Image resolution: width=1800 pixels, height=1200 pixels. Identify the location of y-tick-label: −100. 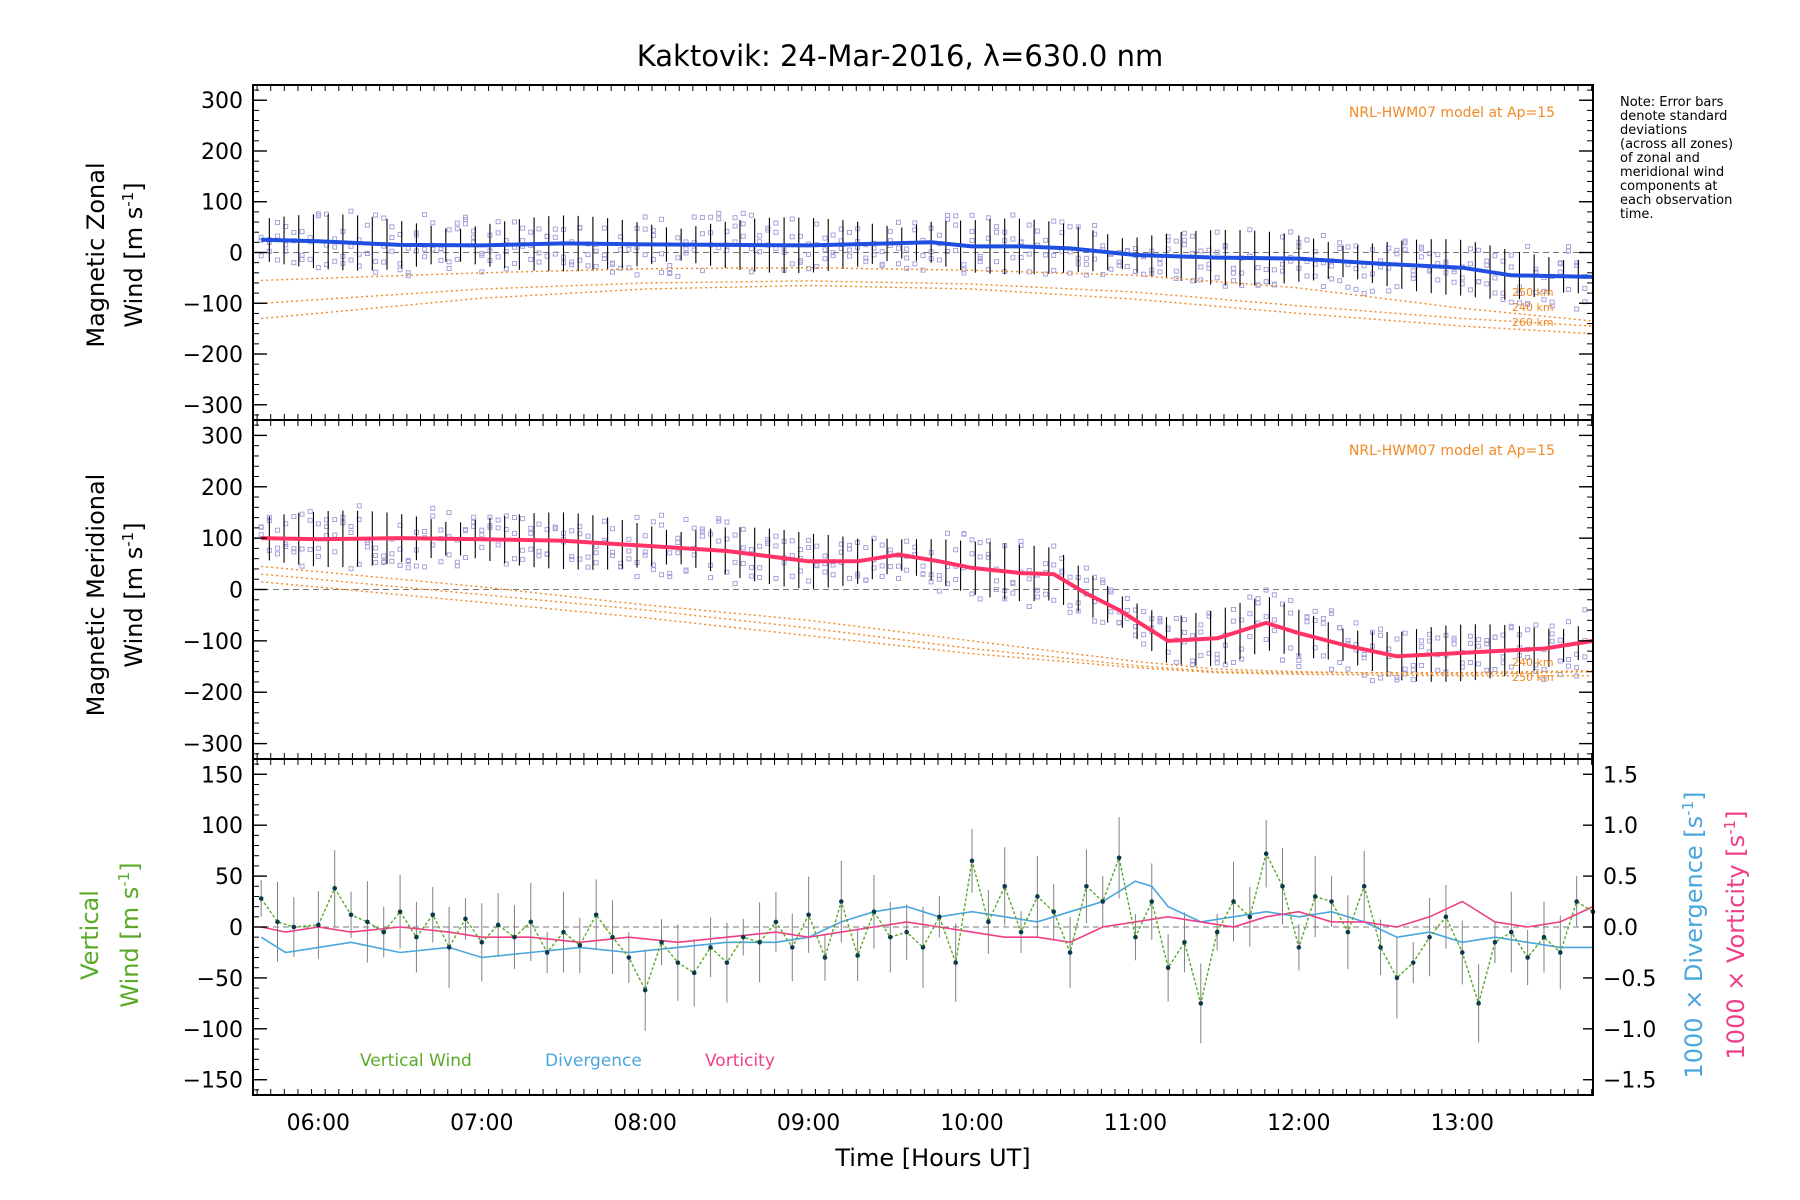
(213, 1030).